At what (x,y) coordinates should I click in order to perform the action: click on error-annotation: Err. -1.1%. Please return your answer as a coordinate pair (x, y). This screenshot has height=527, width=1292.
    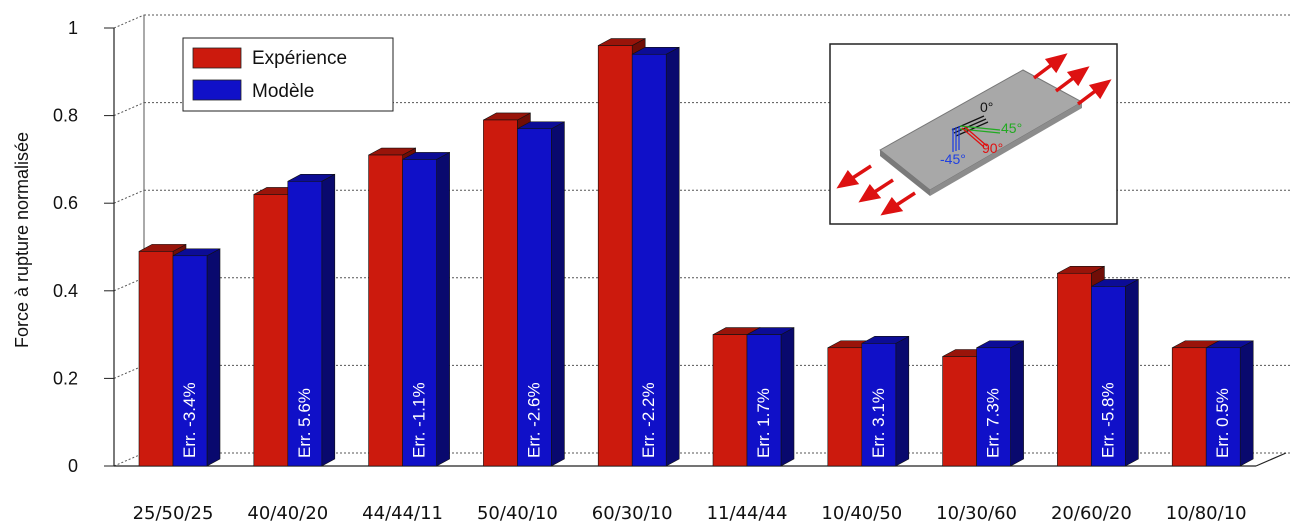
    Looking at the image, I should click on (419, 420).